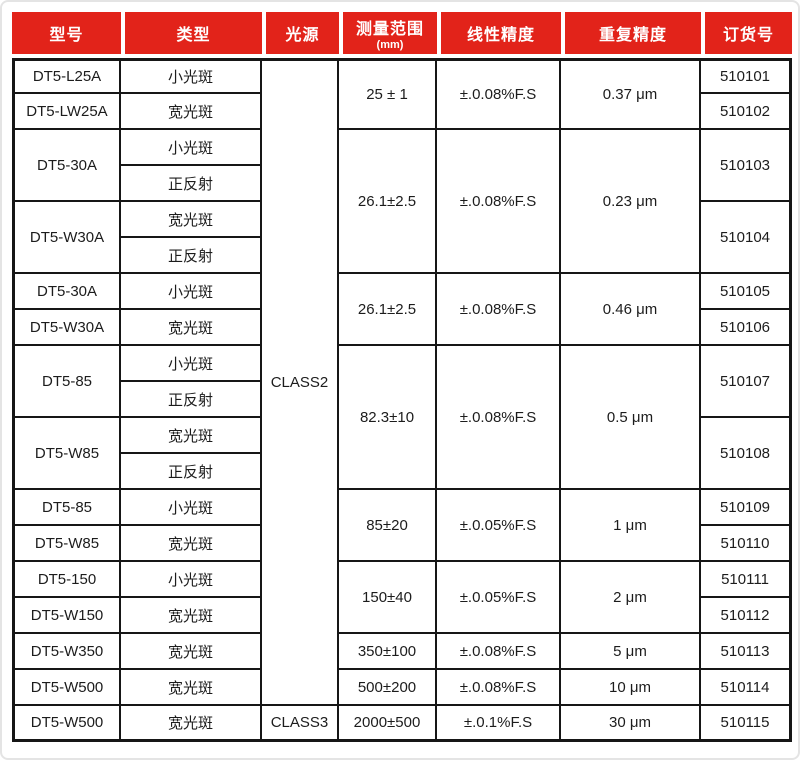 The height and width of the screenshot is (760, 800). What do you see at coordinates (746, 328) in the screenshot?
I see `cell-order-no: 510106` at bounding box center [746, 328].